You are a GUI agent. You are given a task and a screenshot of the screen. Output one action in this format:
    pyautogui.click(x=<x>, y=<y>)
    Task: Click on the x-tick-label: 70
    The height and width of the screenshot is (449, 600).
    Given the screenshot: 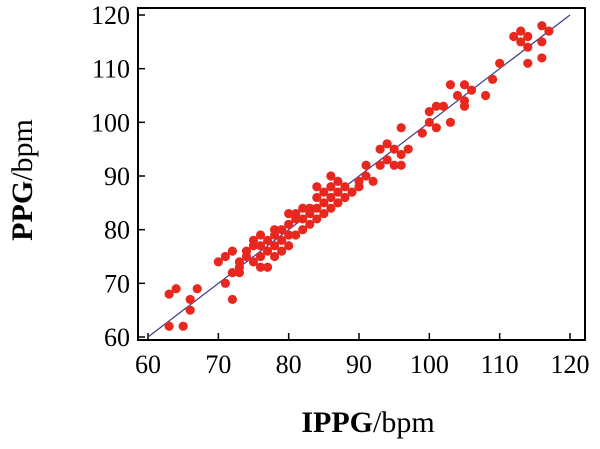 What is the action you would take?
    pyautogui.click(x=218, y=364)
    